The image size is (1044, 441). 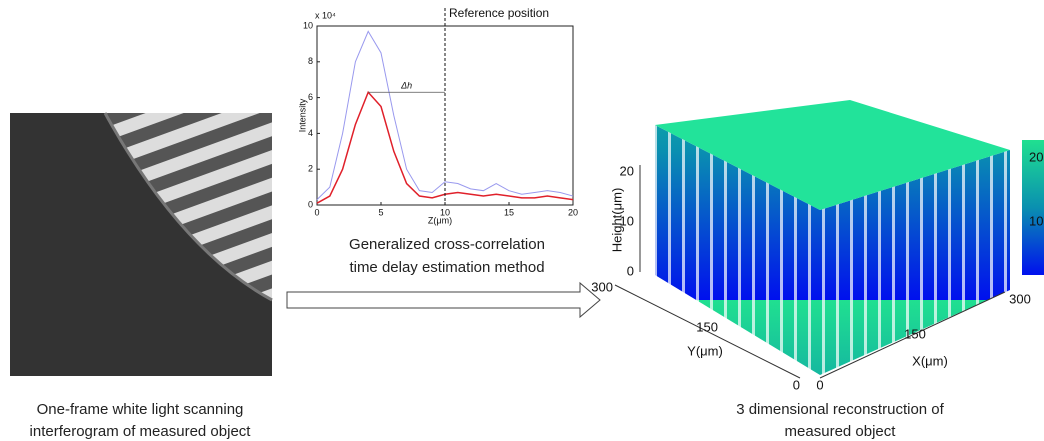 What do you see at coordinates (310, 97) in the screenshot?
I see `y-tick-label: 6` at bounding box center [310, 97].